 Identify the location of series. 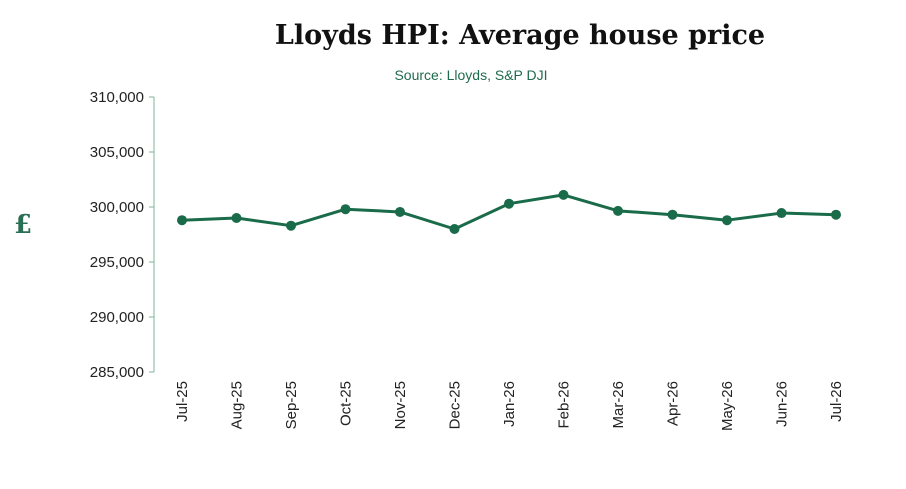
(509, 211).